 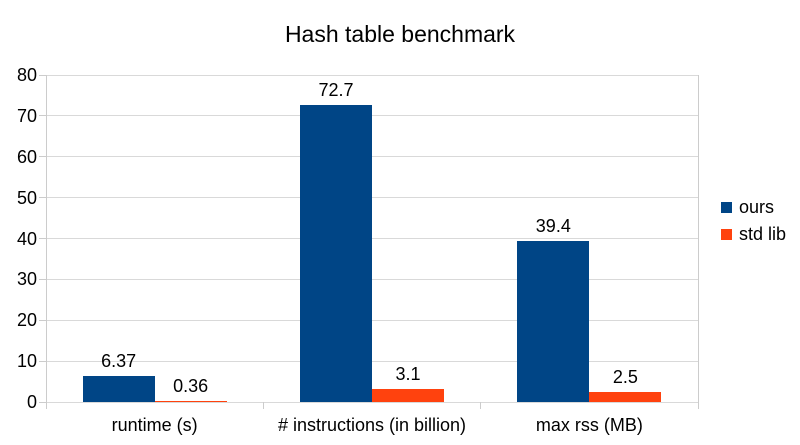 I want to click on y-axis-label: 30, so click(x=26, y=279).